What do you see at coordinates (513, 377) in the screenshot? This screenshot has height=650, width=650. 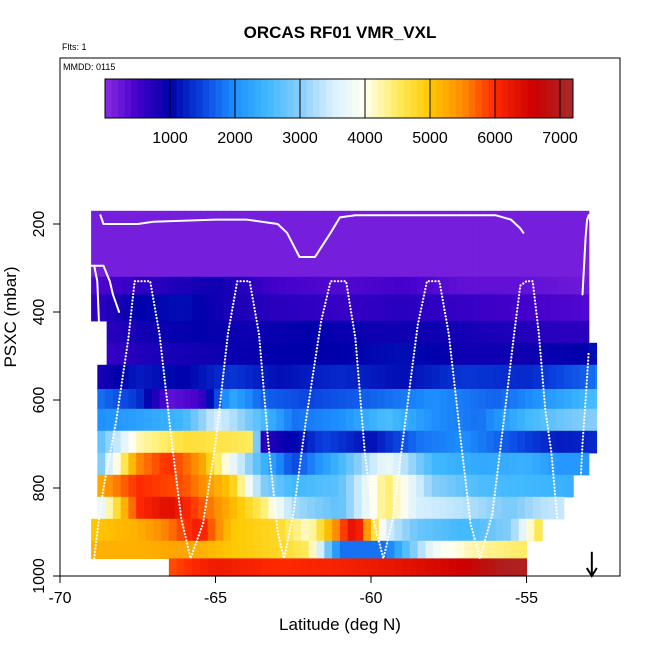 I see `heatmap-cell-r5-c53` at bounding box center [513, 377].